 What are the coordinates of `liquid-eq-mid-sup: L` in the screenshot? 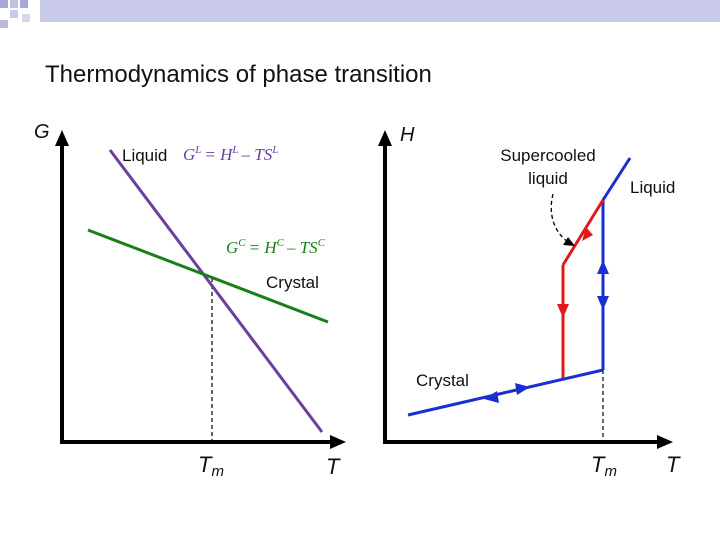 It's located at (234, 150).